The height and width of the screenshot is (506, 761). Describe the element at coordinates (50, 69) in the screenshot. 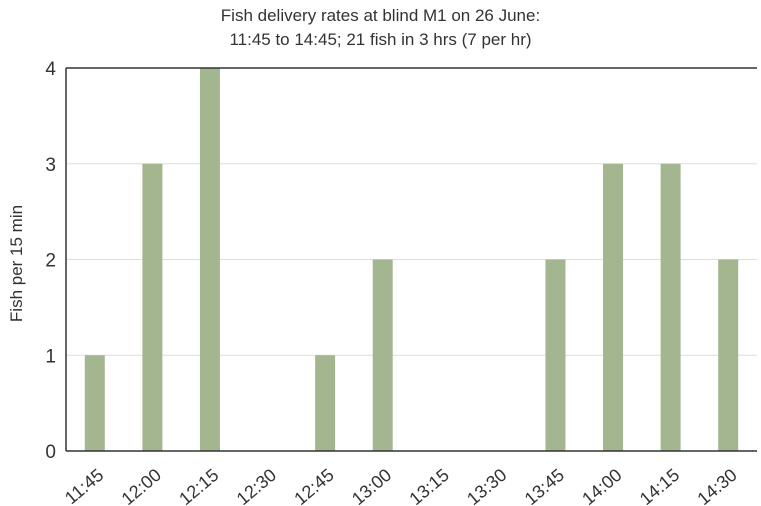

I see `y-tick-label: 4` at that location.